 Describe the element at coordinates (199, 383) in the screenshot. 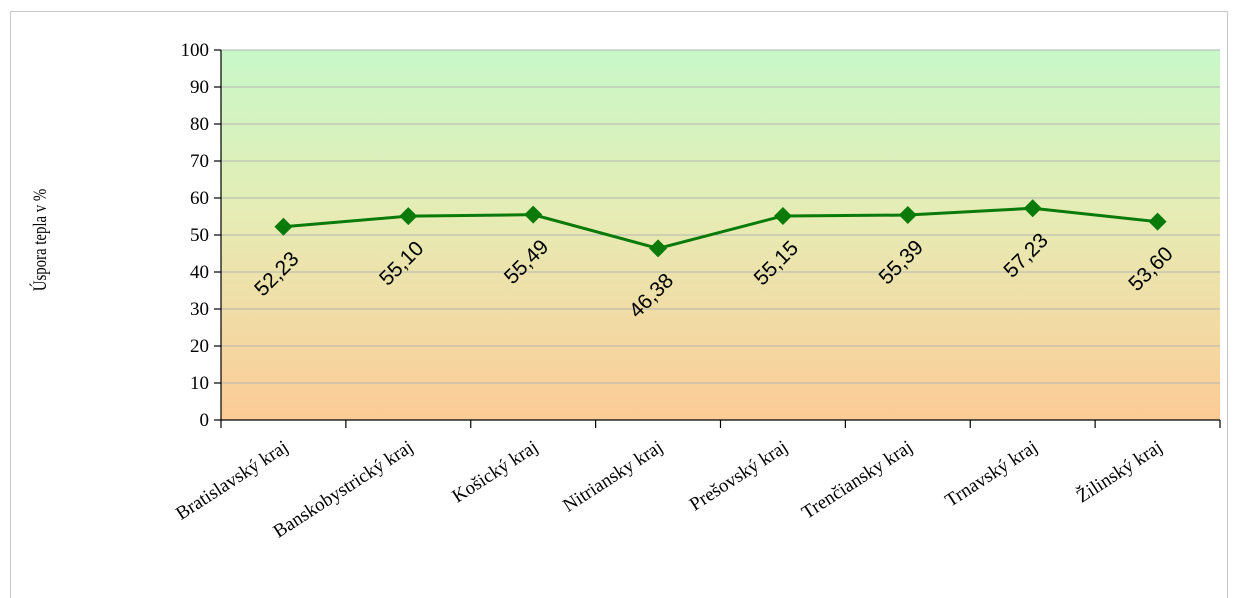

I see `y-tick-label: 10` at that location.